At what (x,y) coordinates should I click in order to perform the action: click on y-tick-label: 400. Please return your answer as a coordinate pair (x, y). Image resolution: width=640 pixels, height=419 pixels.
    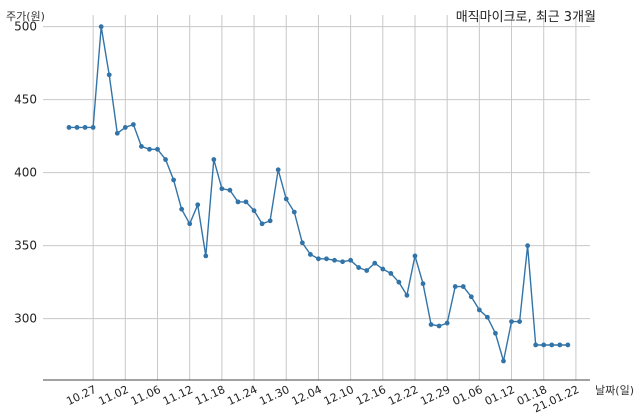
    Looking at the image, I should click on (25, 173).